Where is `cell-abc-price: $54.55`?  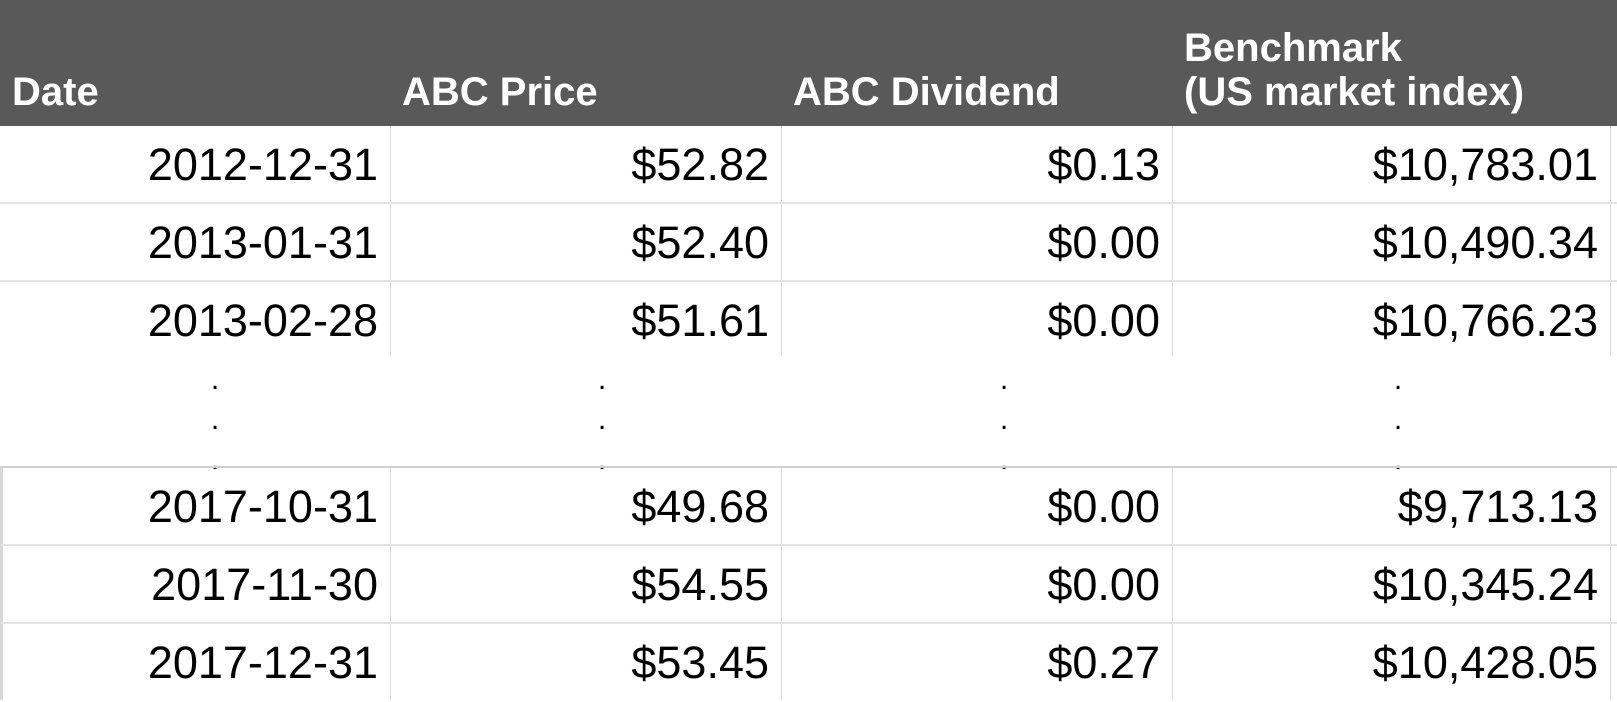
cell-abc-price: $54.55 is located at coordinates (700, 584).